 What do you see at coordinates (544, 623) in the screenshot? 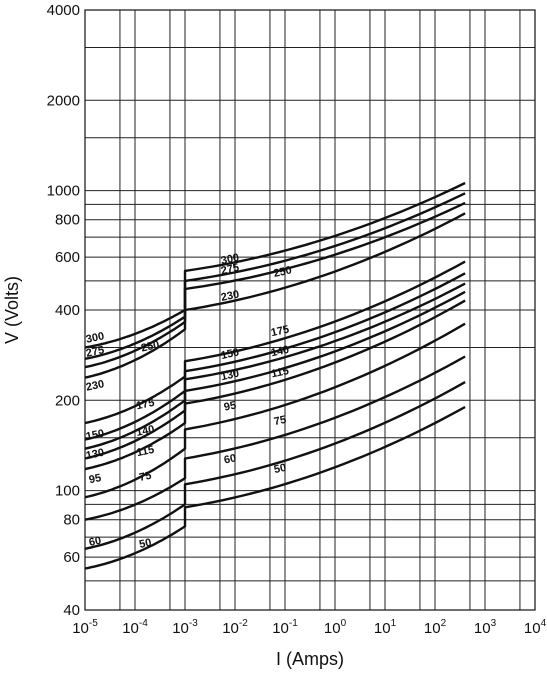
I see `x-tick-exponent: 4` at bounding box center [544, 623].